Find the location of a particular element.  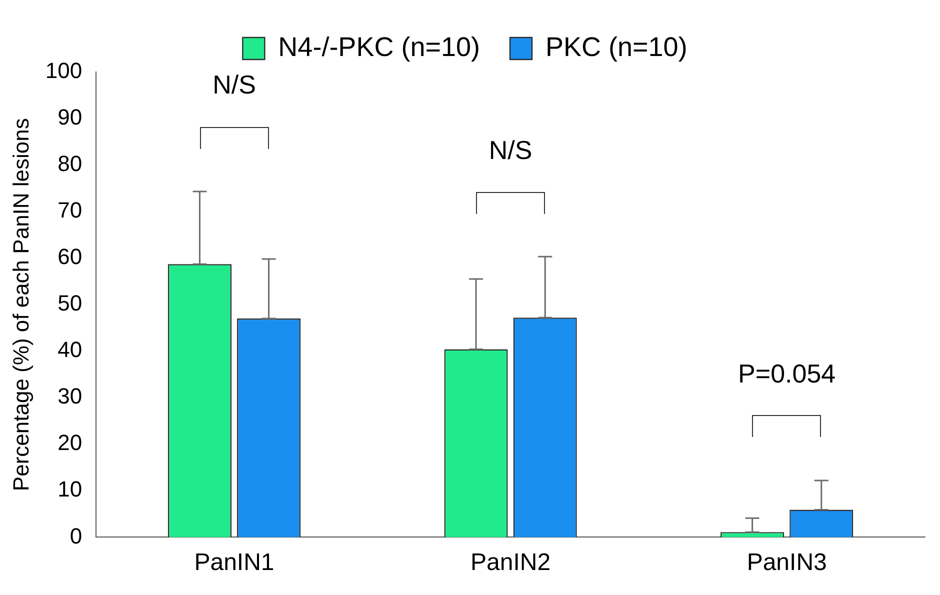

y-tick-label: 90 is located at coordinates (70, 117).